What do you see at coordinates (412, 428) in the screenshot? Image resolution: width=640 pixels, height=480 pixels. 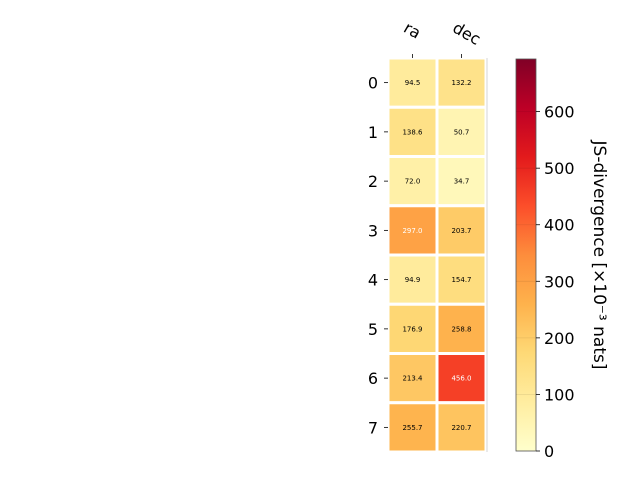 I see `cell-value-label-7-0: 255.7` at bounding box center [412, 428].